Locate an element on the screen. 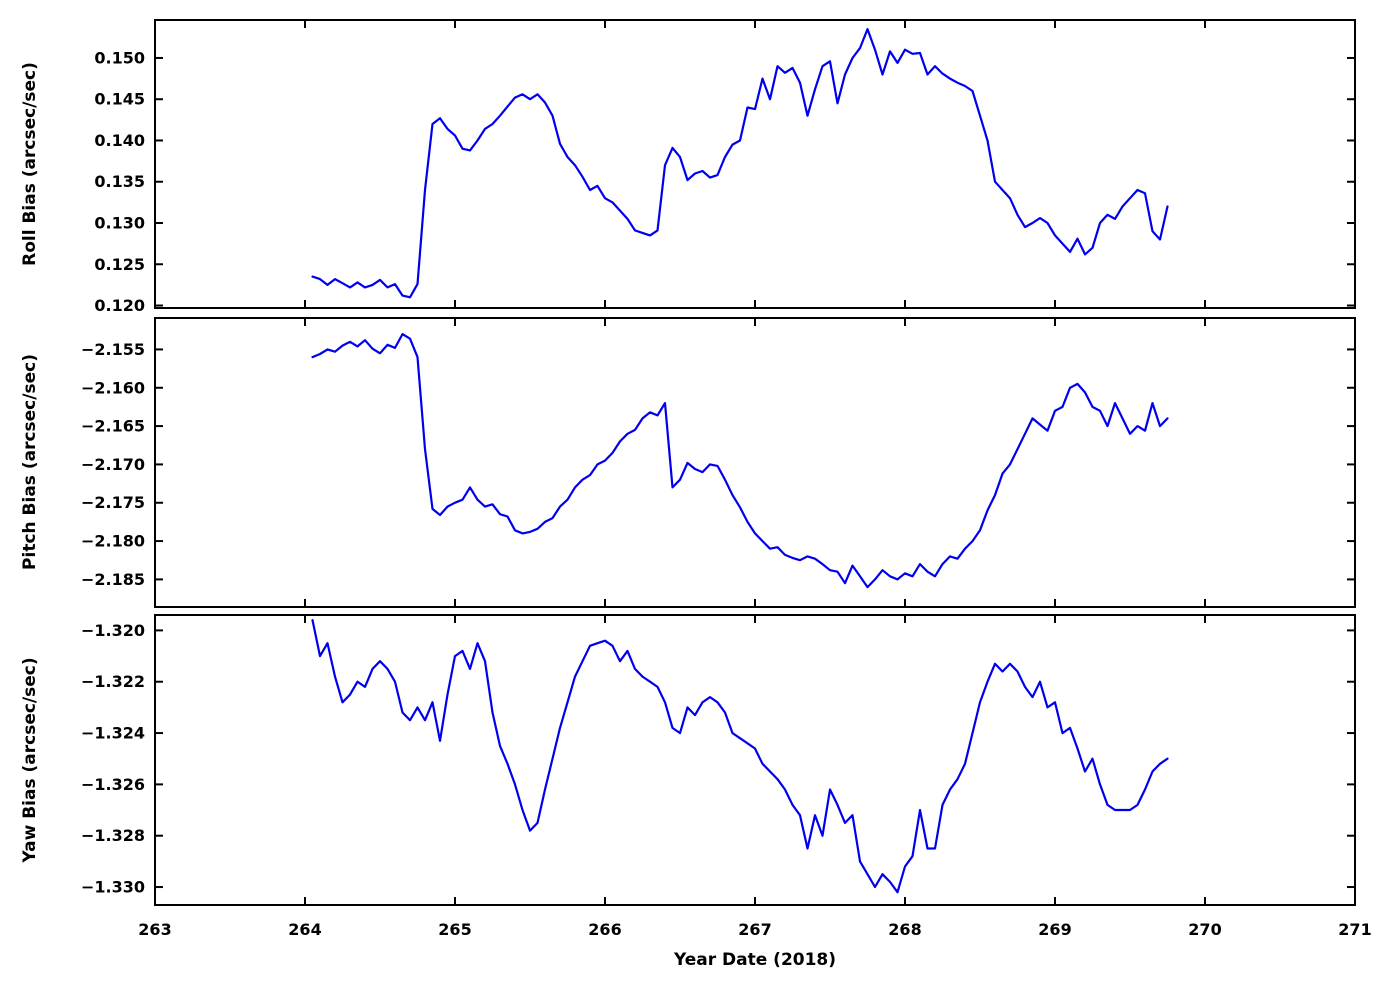  pitch-y-tick-label: −2.175 is located at coordinates (113, 502).